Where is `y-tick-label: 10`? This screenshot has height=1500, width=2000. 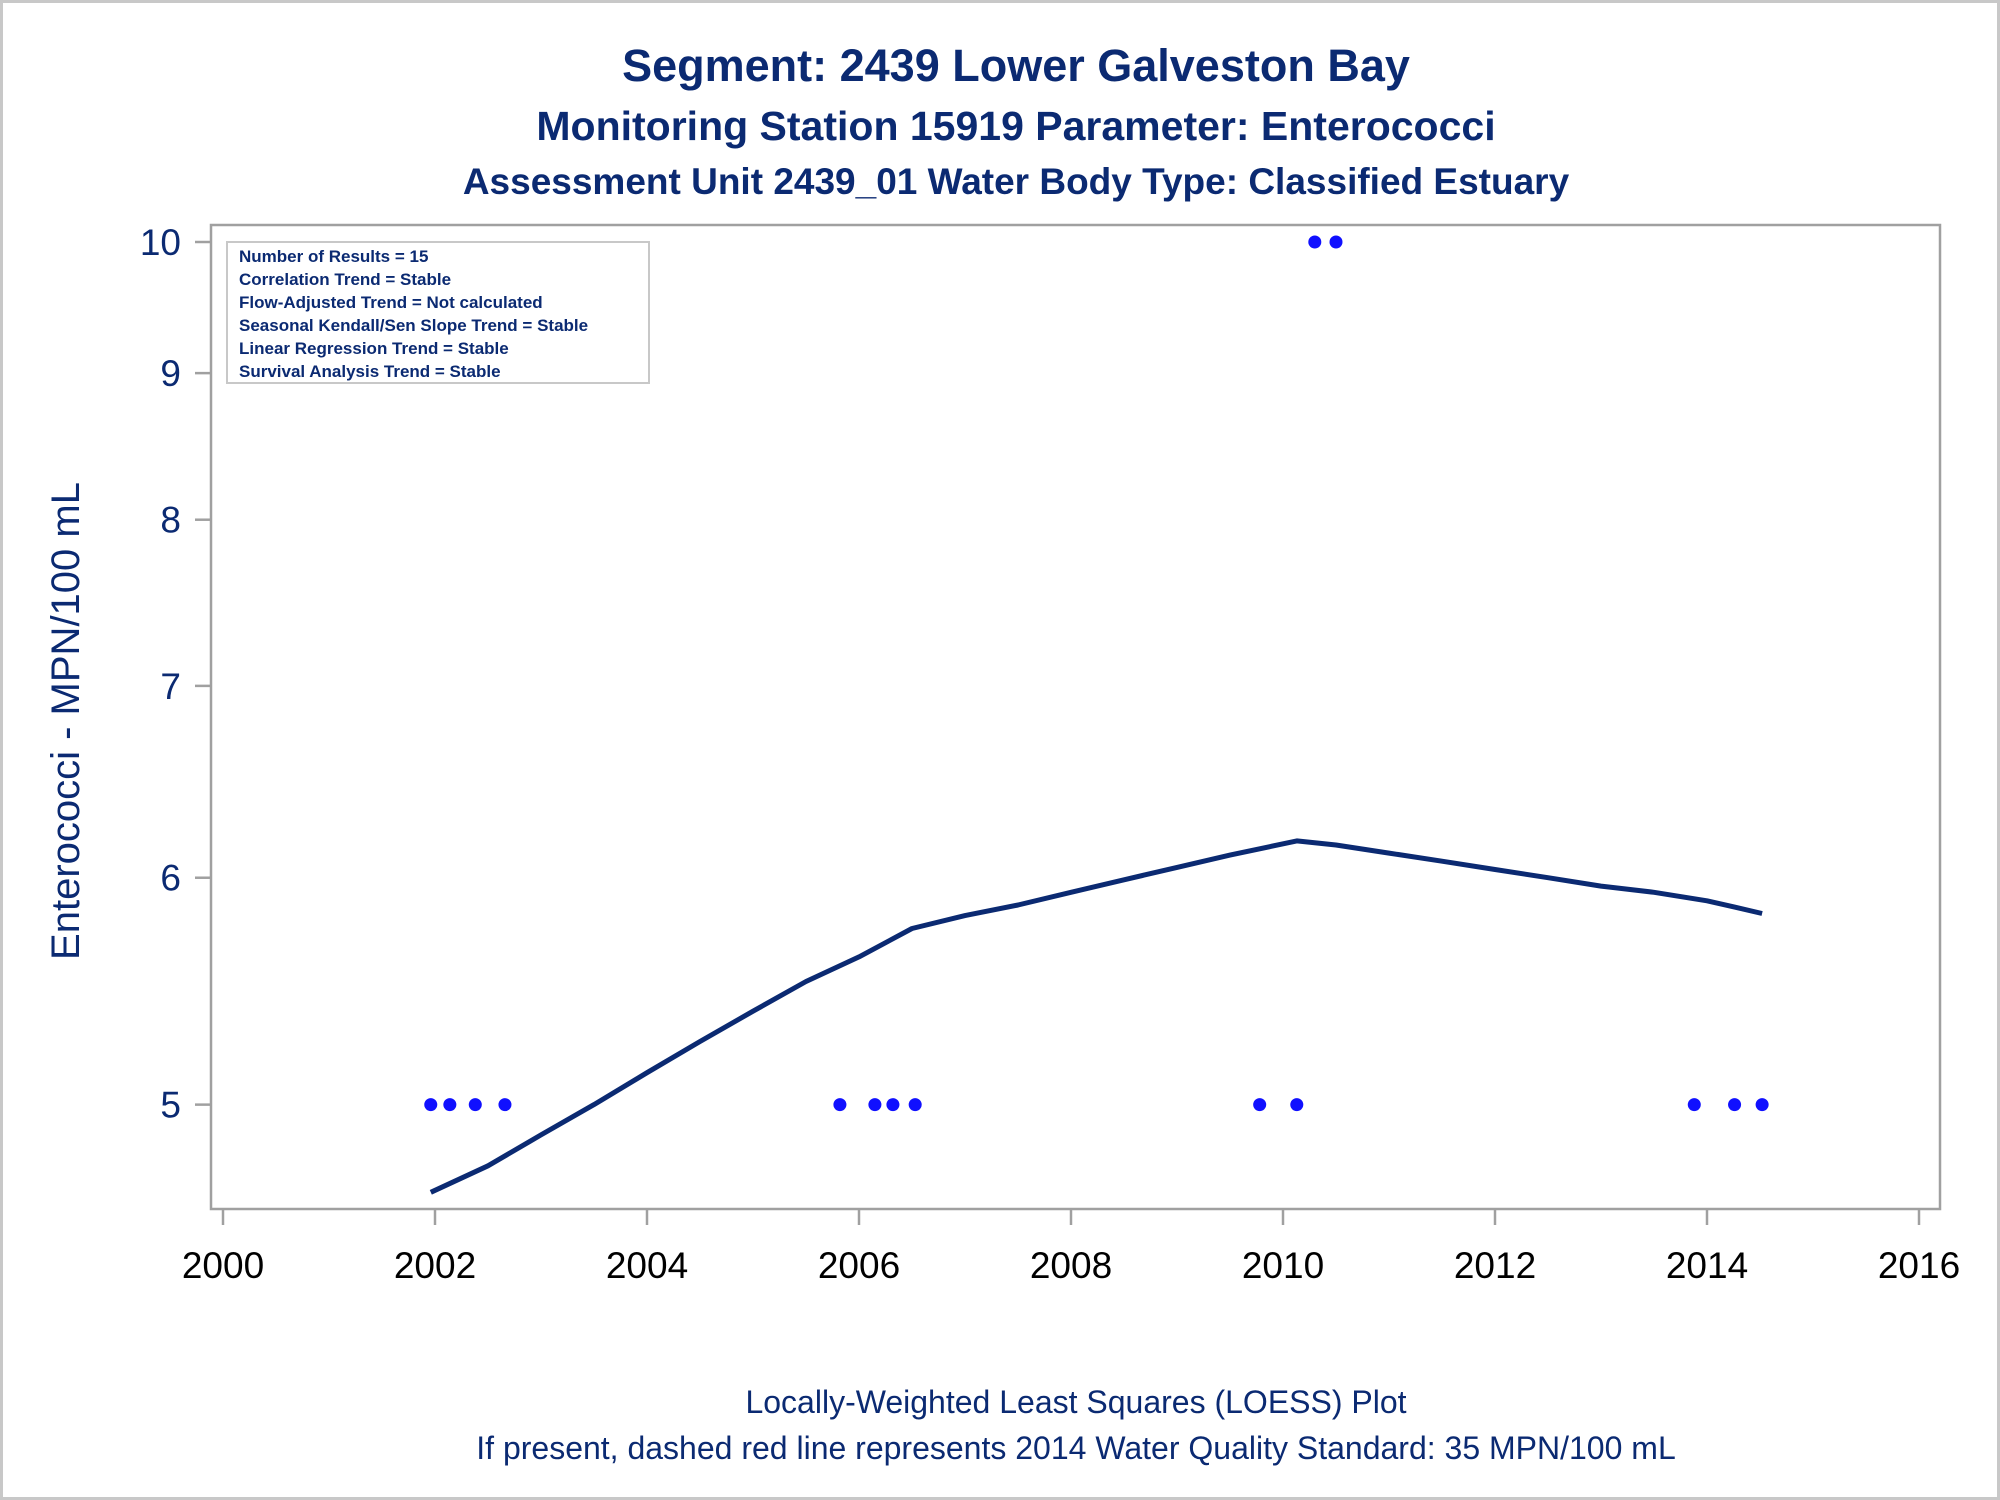
y-tick-label: 10 is located at coordinates (160, 242).